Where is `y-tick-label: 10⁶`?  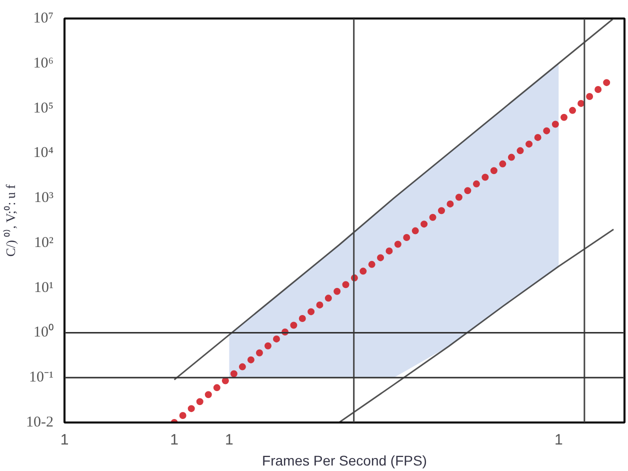 y-tick-label: 10⁶ is located at coordinates (43, 63).